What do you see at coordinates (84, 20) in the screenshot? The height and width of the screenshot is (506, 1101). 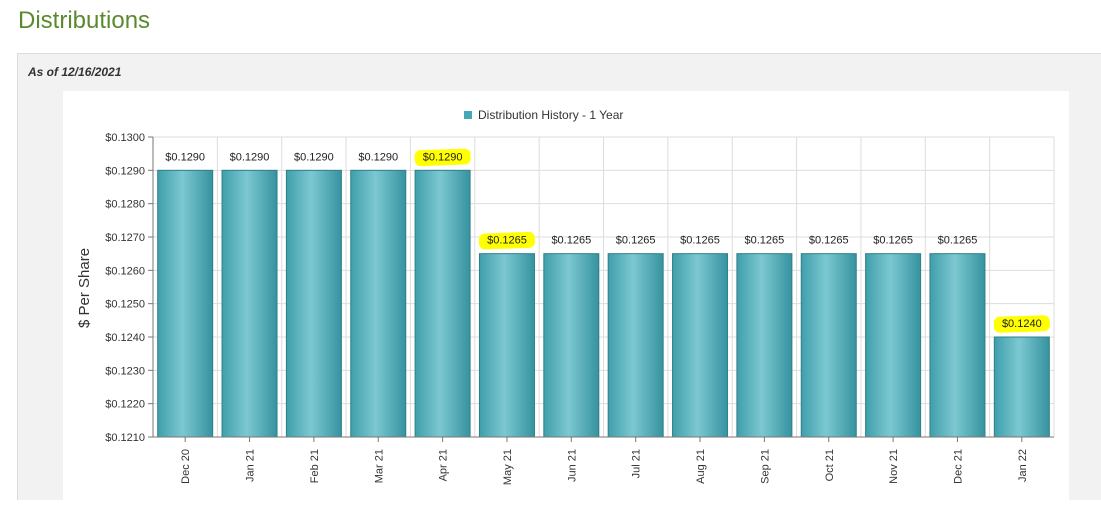 I see `page-title: Distributions` at bounding box center [84, 20].